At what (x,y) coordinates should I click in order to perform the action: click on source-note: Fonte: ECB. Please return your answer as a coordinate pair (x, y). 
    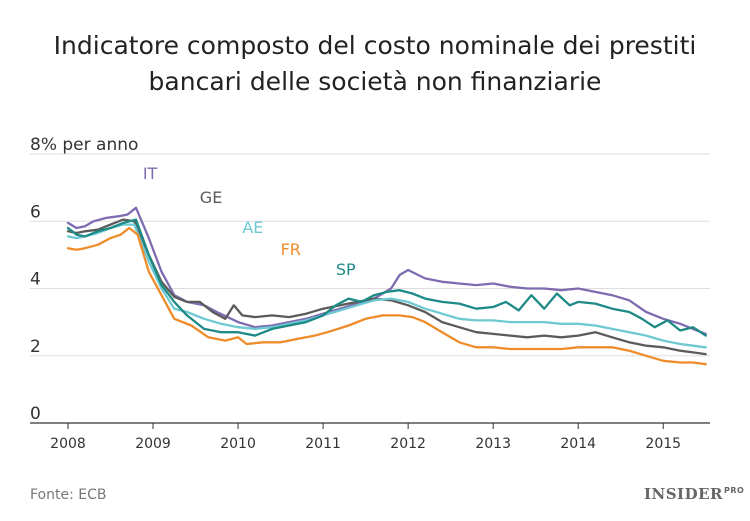
    Looking at the image, I should click on (68, 495).